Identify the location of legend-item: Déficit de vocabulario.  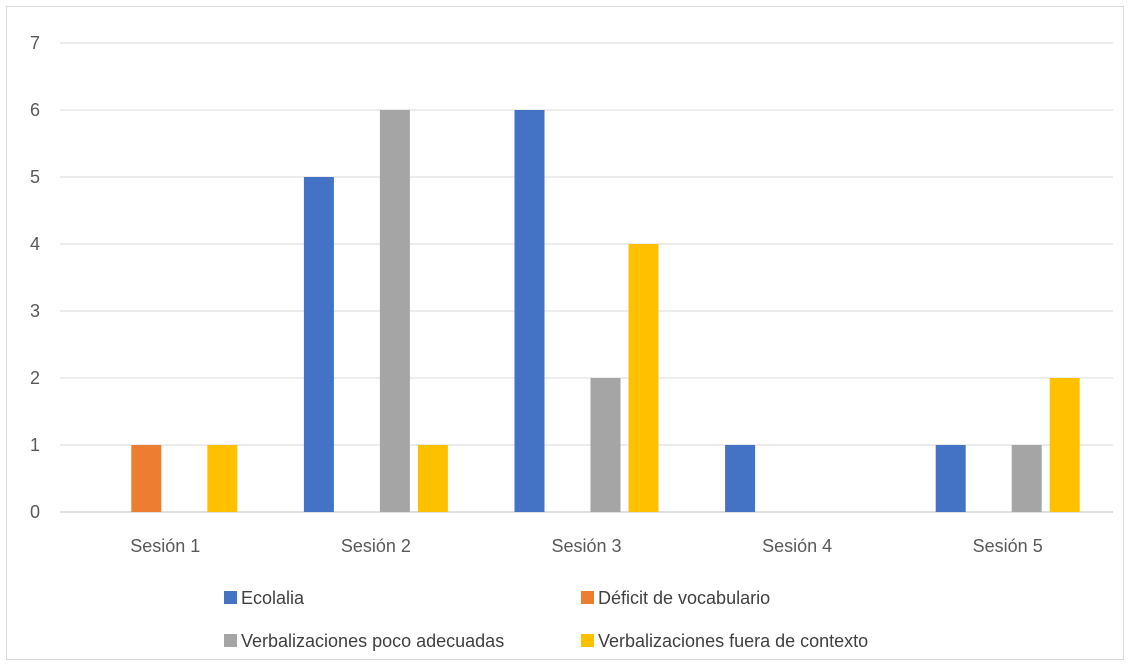
(675, 598).